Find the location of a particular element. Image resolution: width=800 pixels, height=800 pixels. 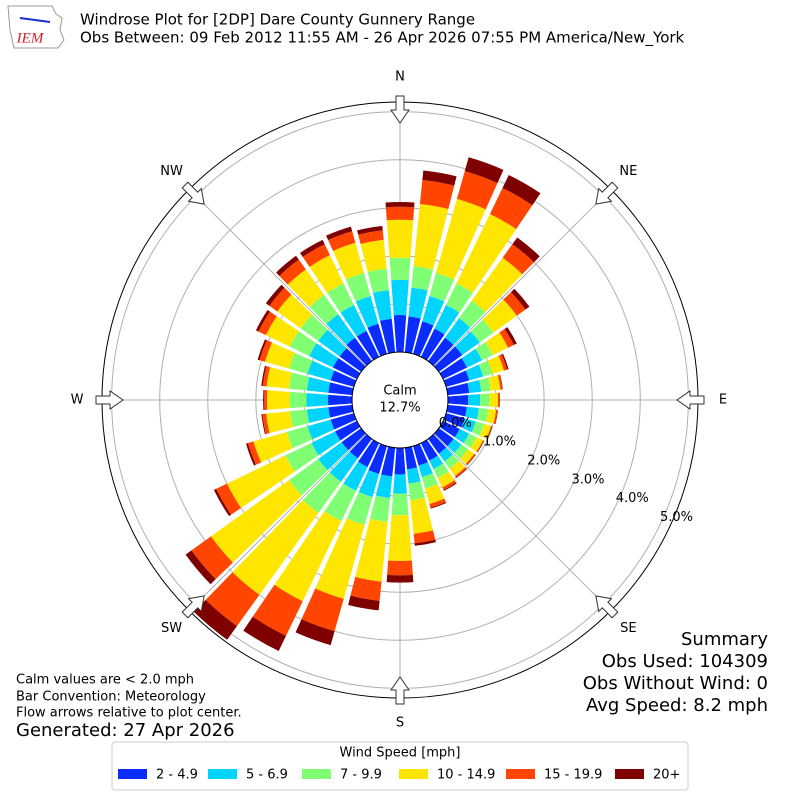

legend-label: 15 - 19.9 is located at coordinates (573, 775).